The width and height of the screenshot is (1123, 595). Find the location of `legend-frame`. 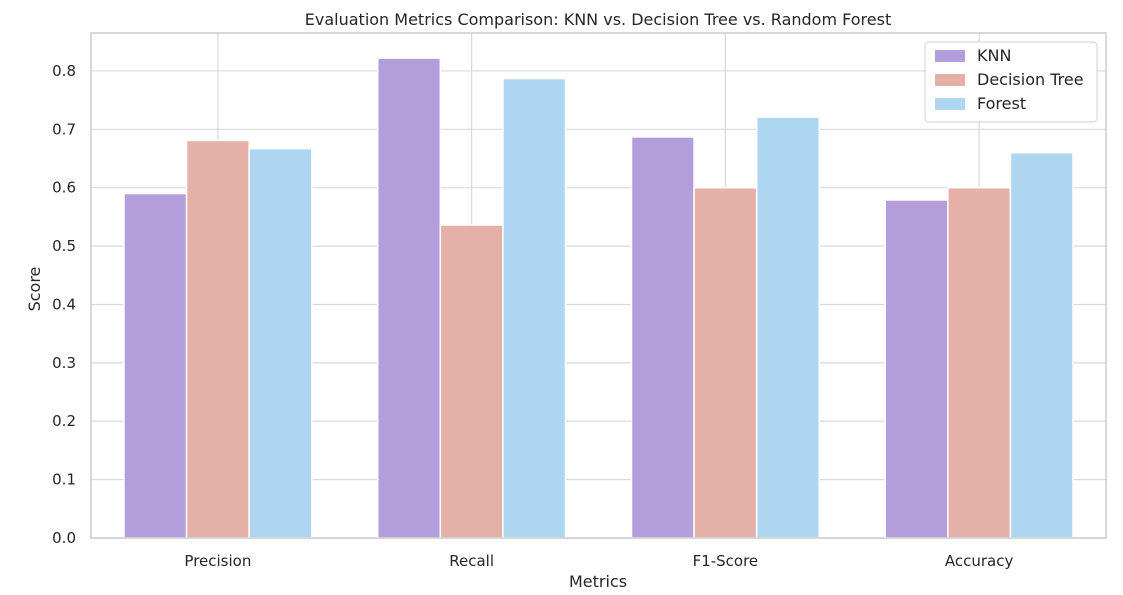

legend-frame is located at coordinates (1011, 82).